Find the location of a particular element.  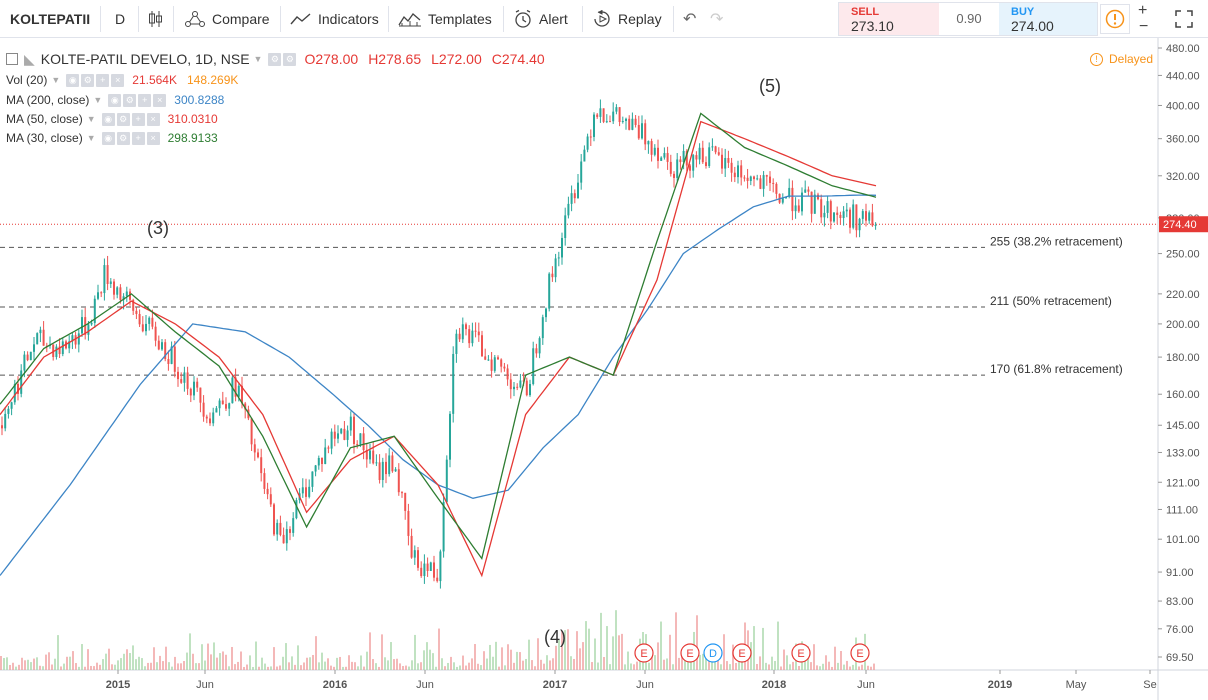

ma200-name: MA (200, close) is located at coordinates (48, 100).